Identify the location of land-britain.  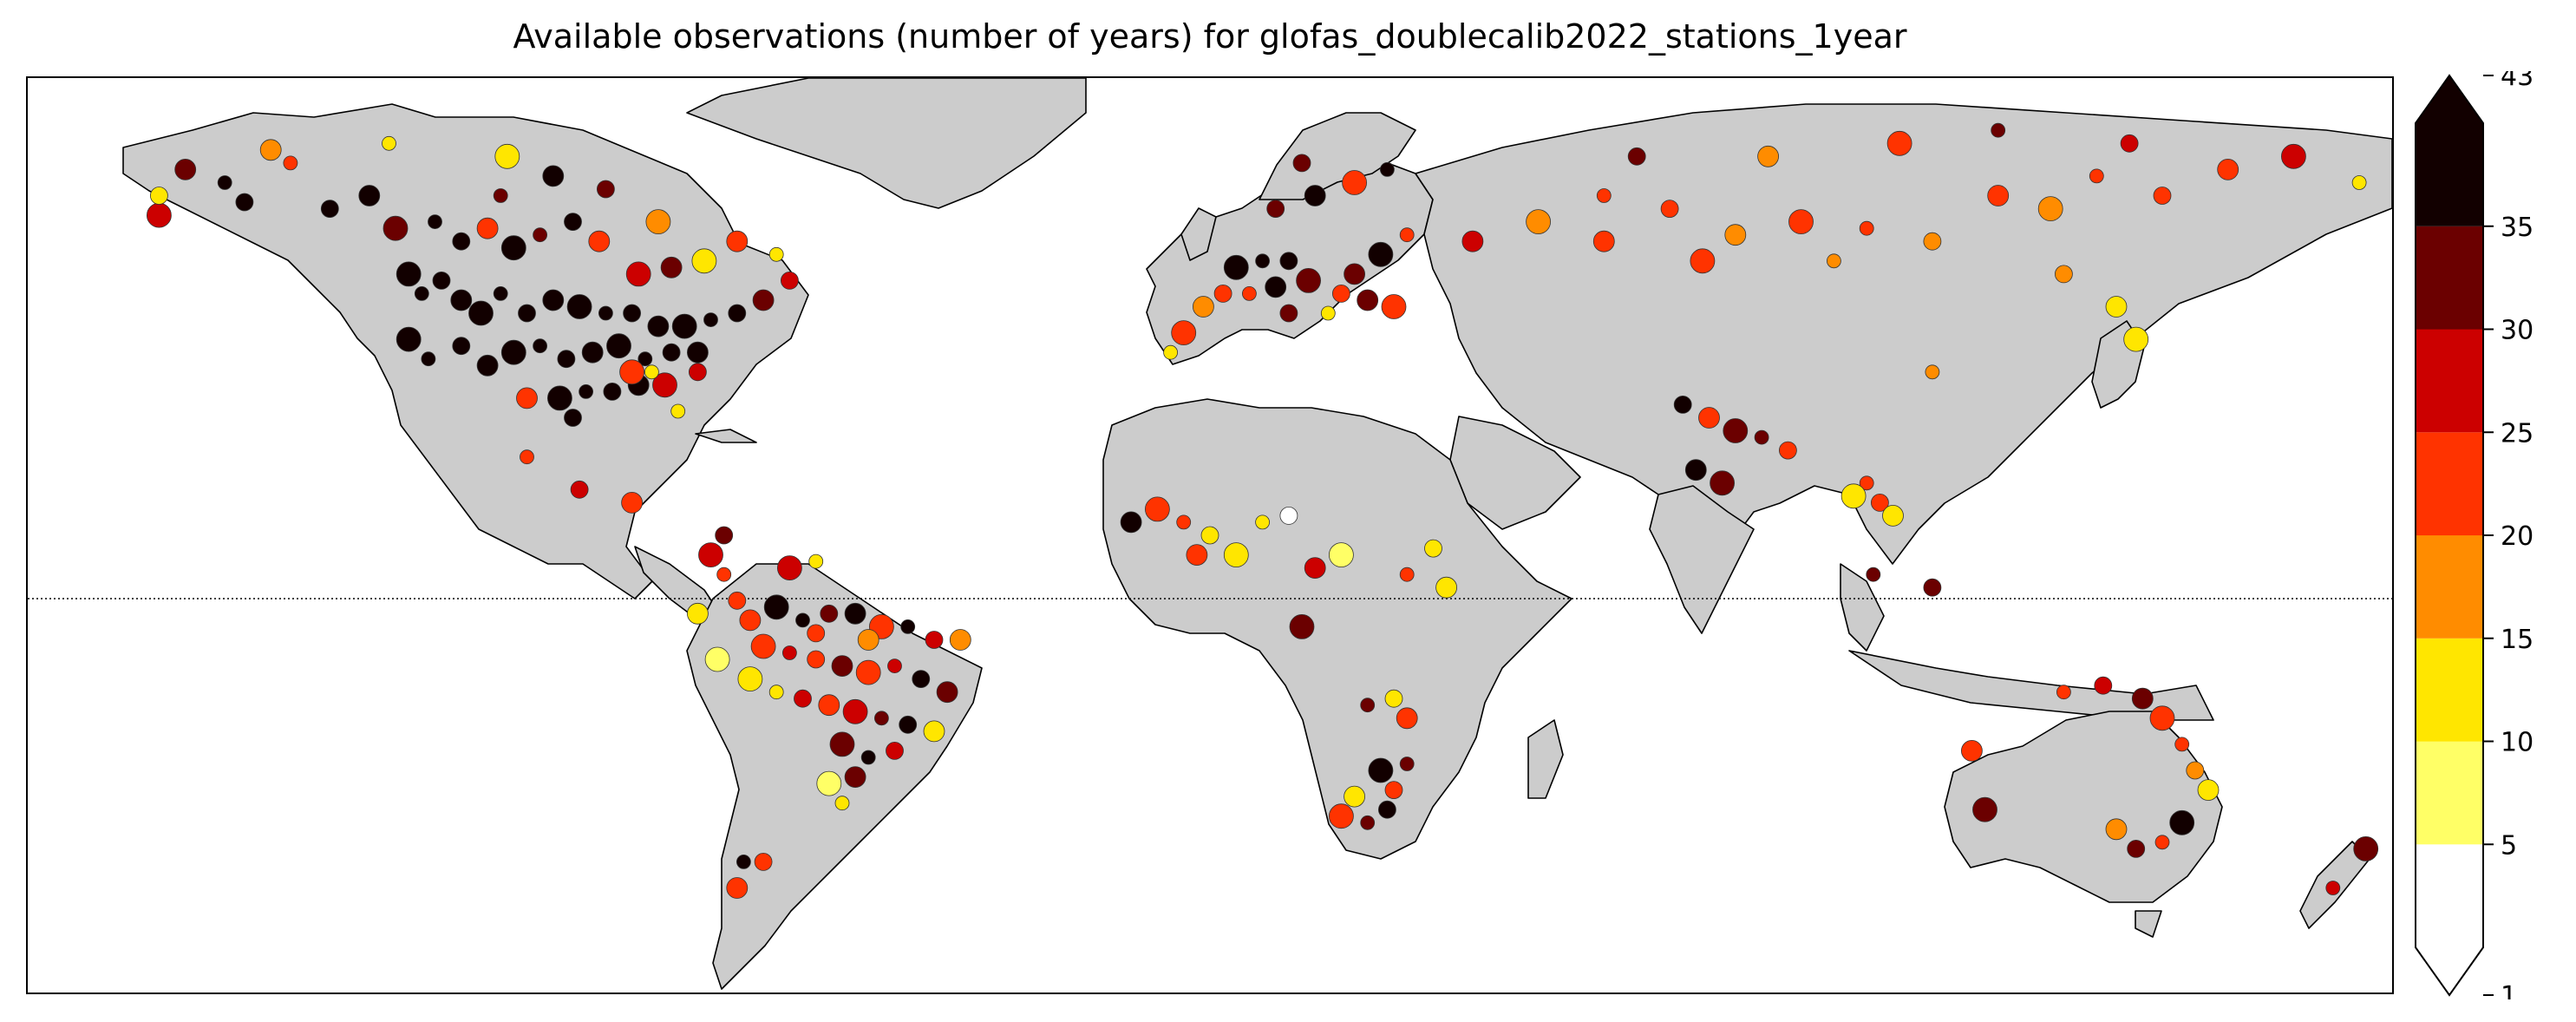
(1198, 234).